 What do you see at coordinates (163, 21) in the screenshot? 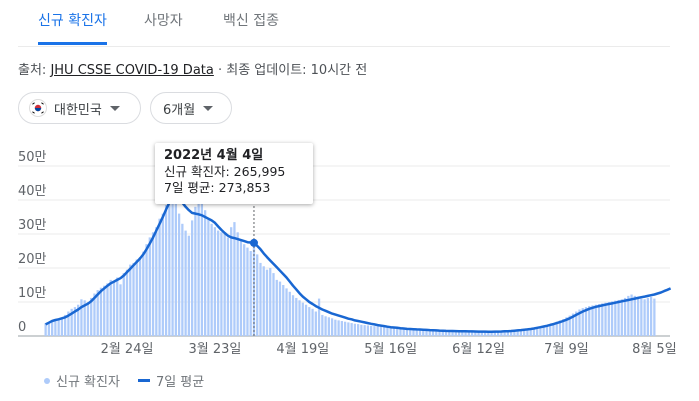
I see `tab-deaths: 사망자` at bounding box center [163, 21].